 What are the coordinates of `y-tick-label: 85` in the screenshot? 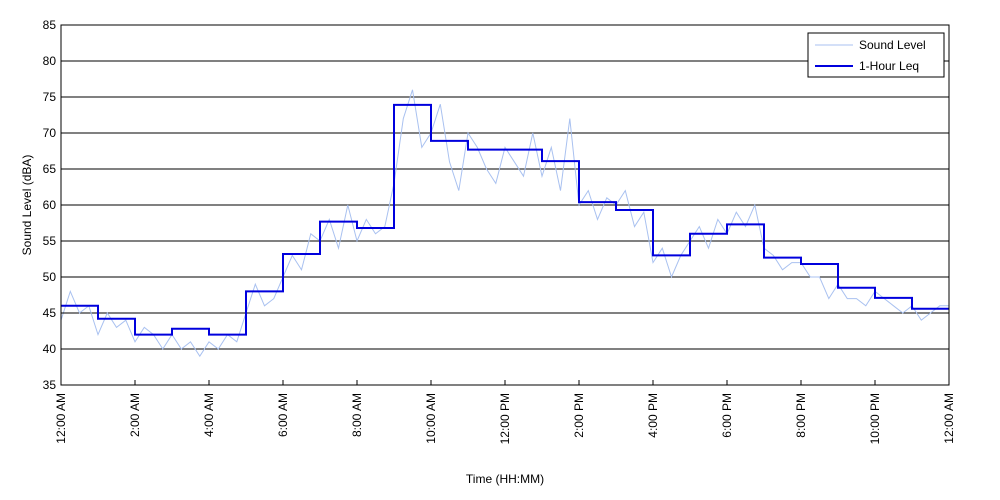 It's located at (50, 25).